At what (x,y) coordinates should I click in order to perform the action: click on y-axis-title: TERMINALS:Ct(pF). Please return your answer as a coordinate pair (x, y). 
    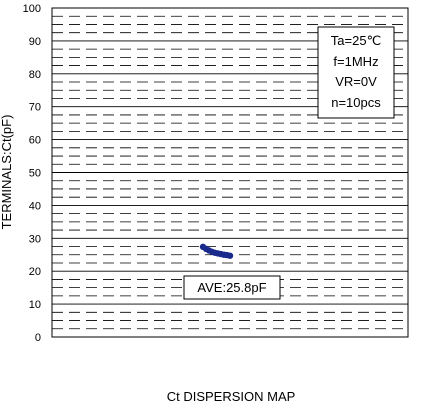
    Looking at the image, I should click on (7, 172).